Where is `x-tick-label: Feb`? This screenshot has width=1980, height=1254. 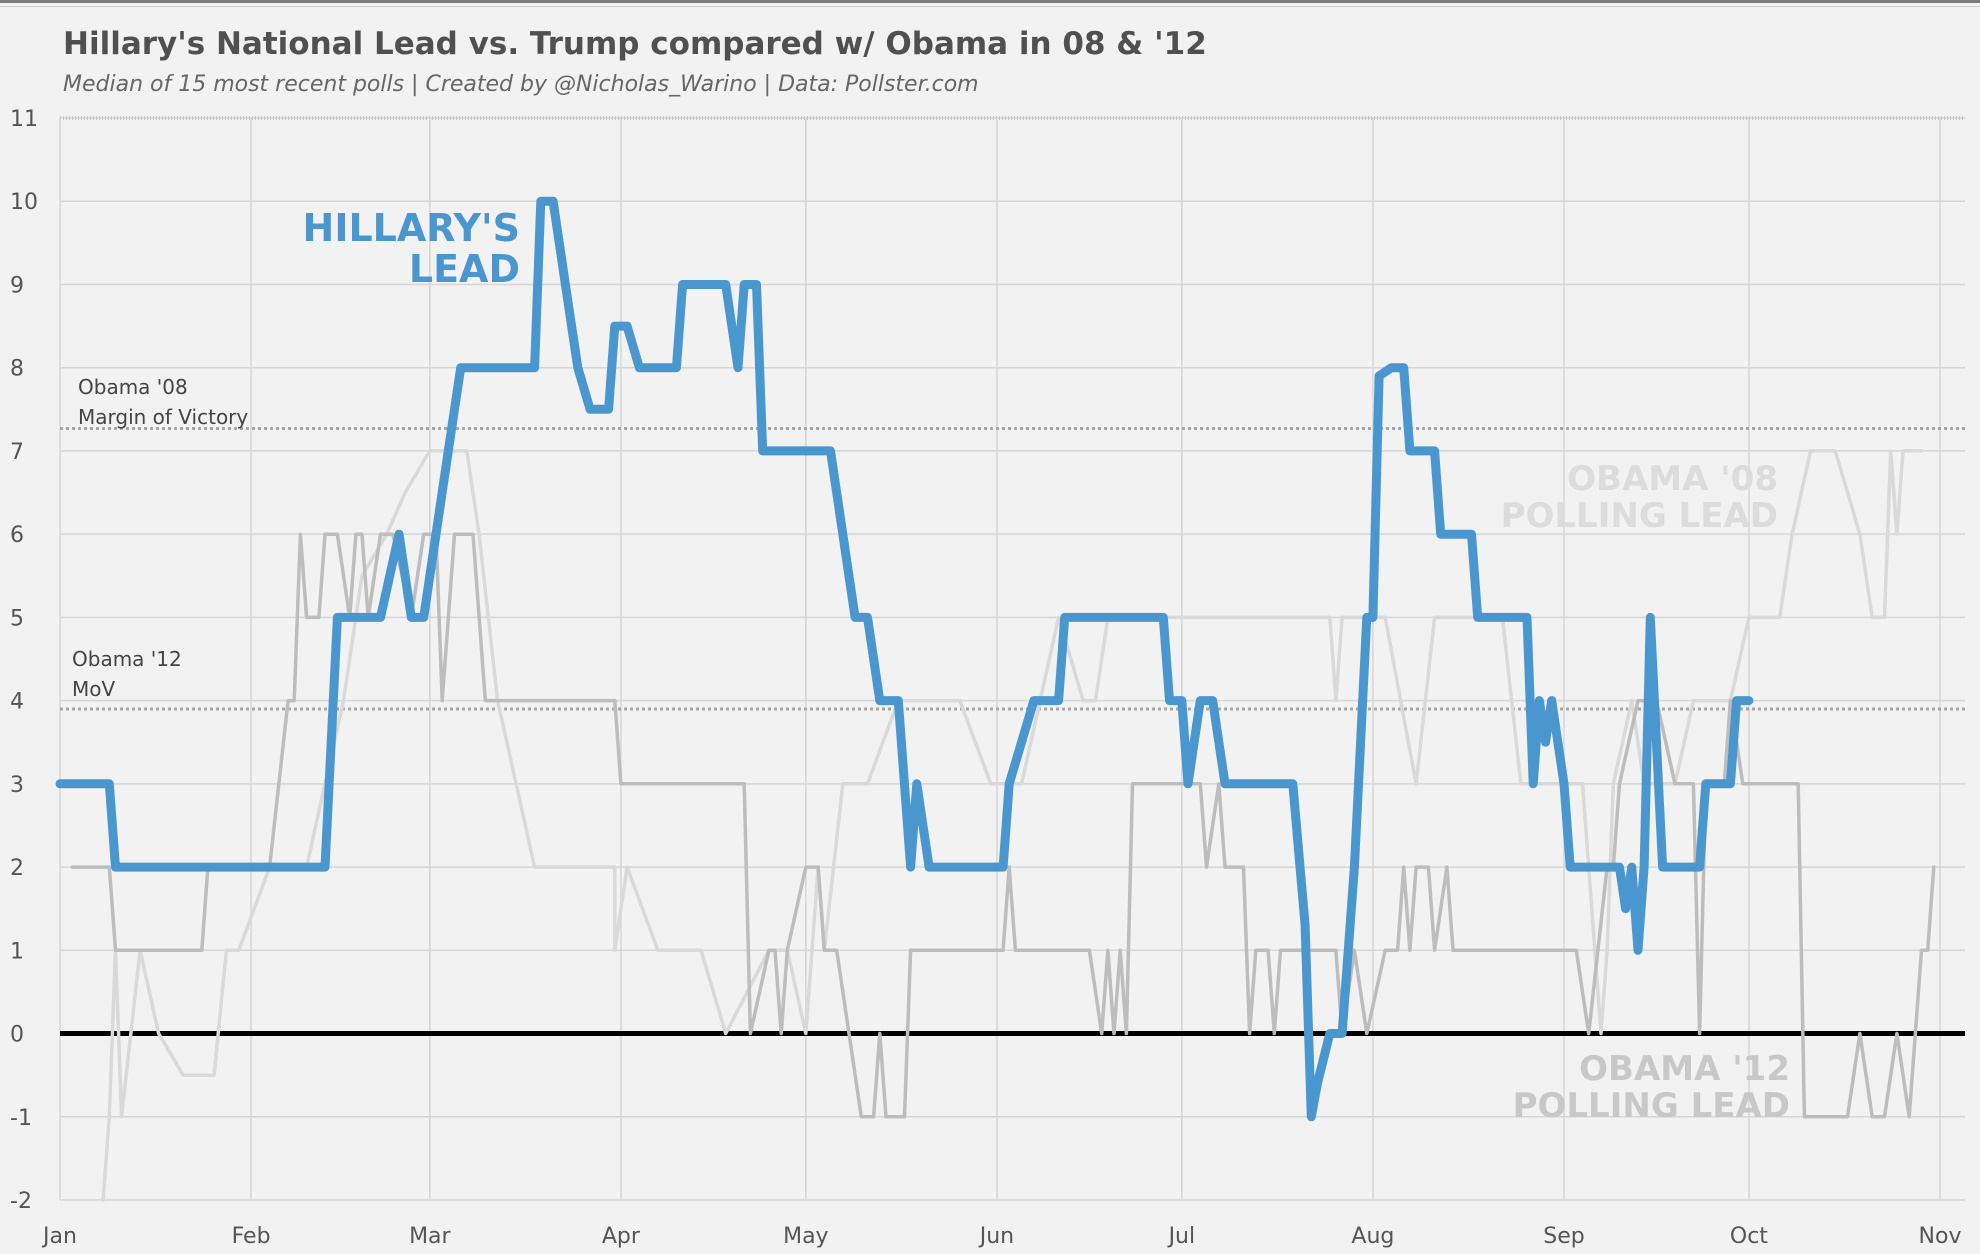
x-tick-label: Feb is located at coordinates (251, 1236).